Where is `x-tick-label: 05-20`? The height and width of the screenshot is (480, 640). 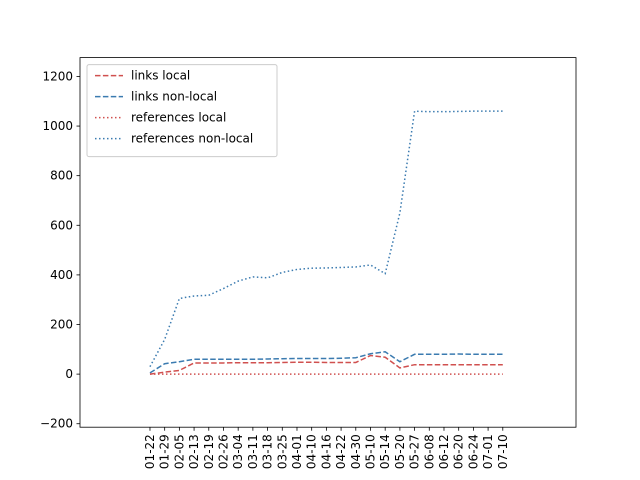 x-tick-label: 05-20 is located at coordinates (400, 451).